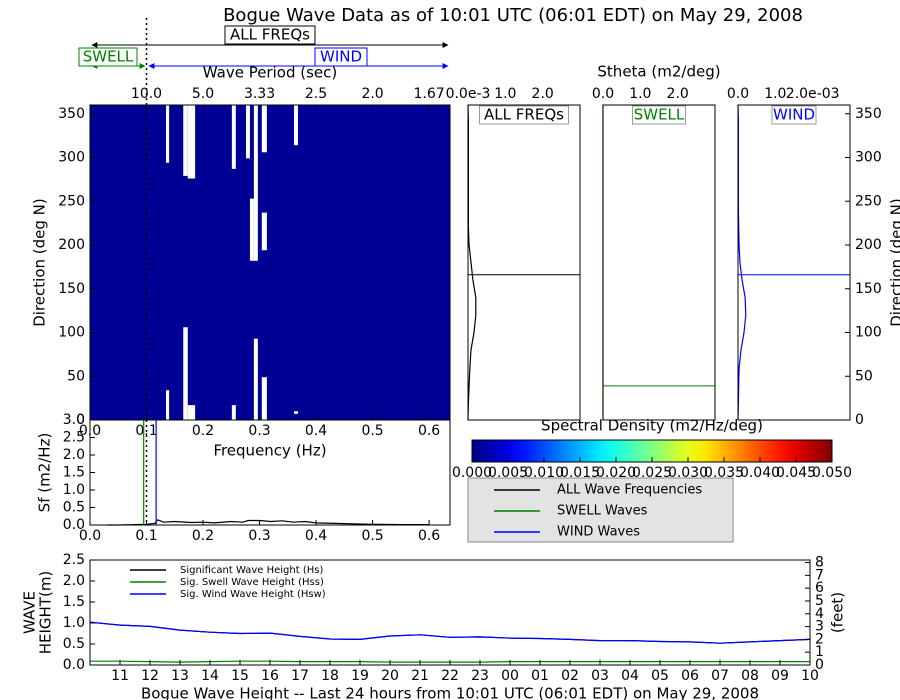 The image size is (900, 700). What do you see at coordinates (316, 94) in the screenshot?
I see `x-tick-label: 2.5` at bounding box center [316, 94].